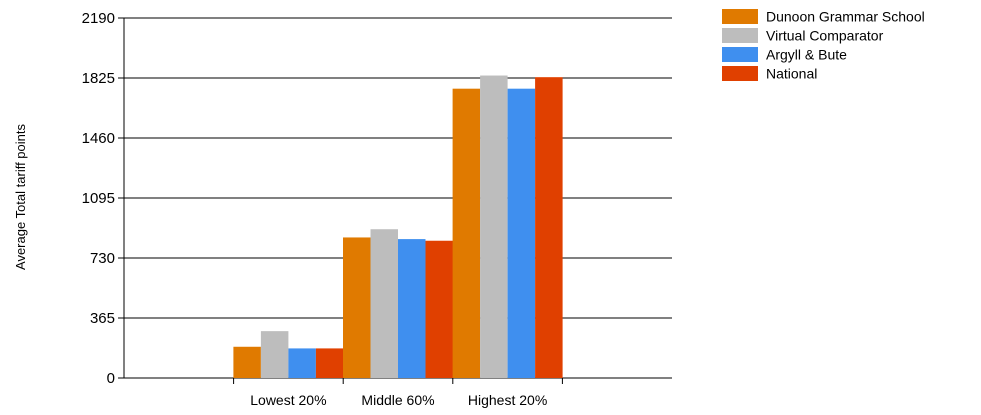  I want to click on x-category-label: Lowest 20%, so click(288, 400).